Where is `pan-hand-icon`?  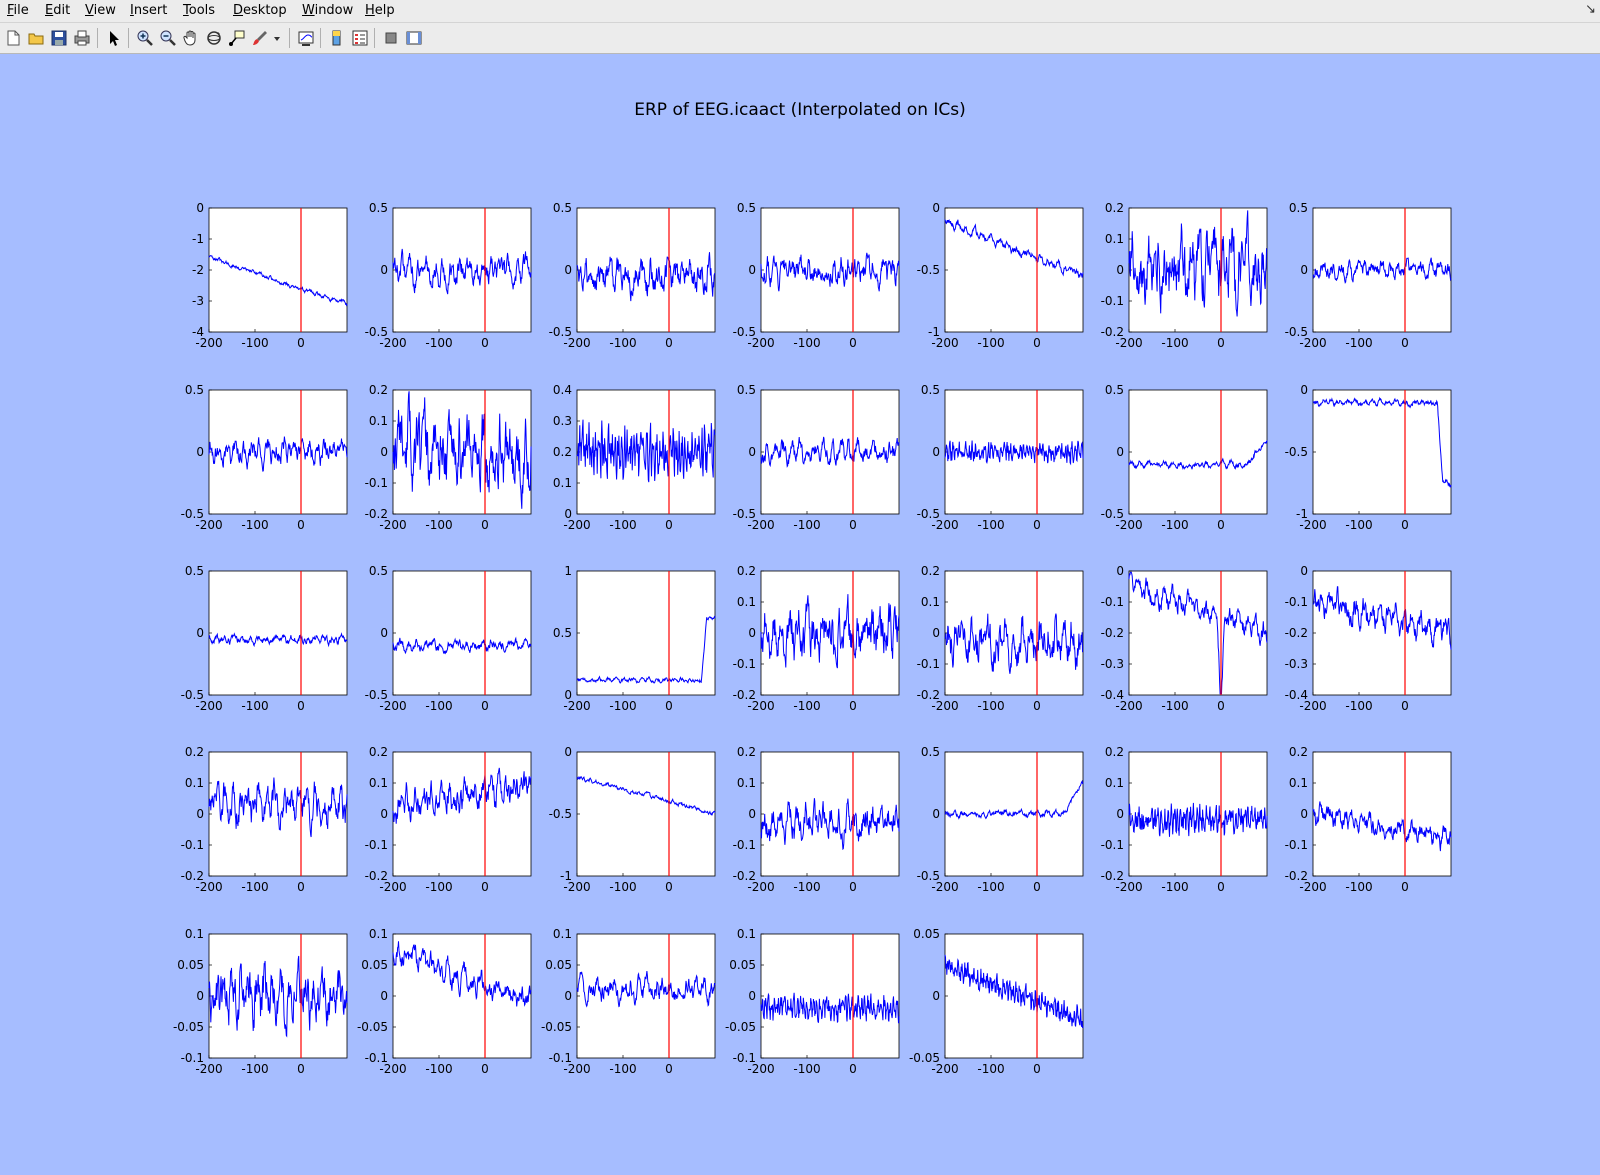 pan-hand-icon is located at coordinates (191, 38).